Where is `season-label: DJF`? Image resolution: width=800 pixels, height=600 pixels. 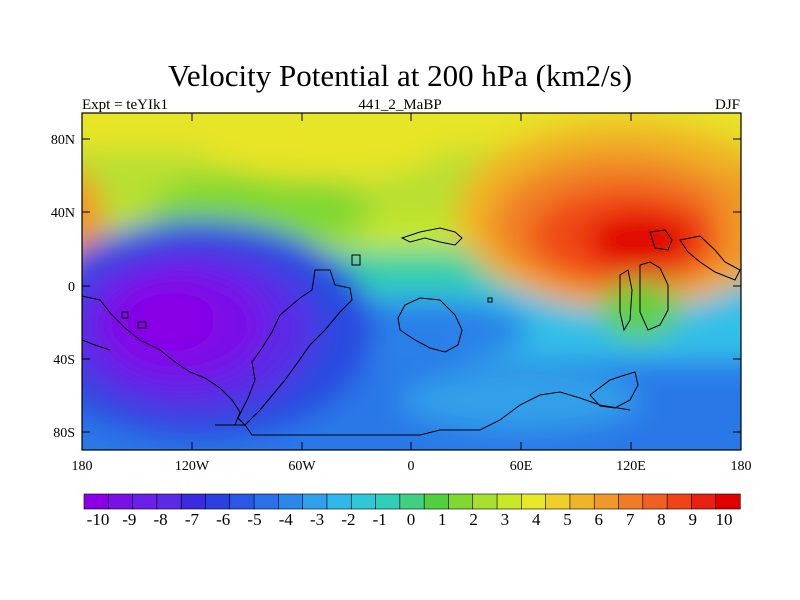
season-label: DJF is located at coordinates (727, 105).